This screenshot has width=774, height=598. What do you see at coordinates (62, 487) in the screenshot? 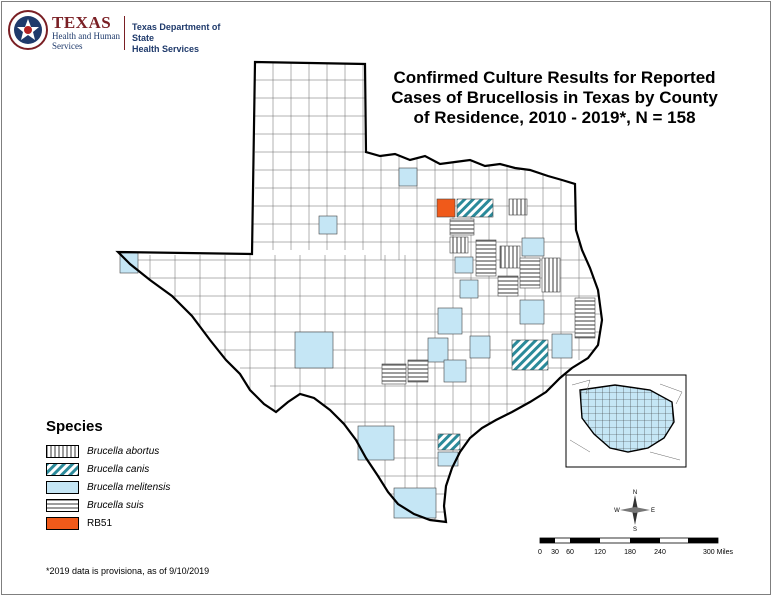
I see `swatch-light-blue` at bounding box center [62, 487].